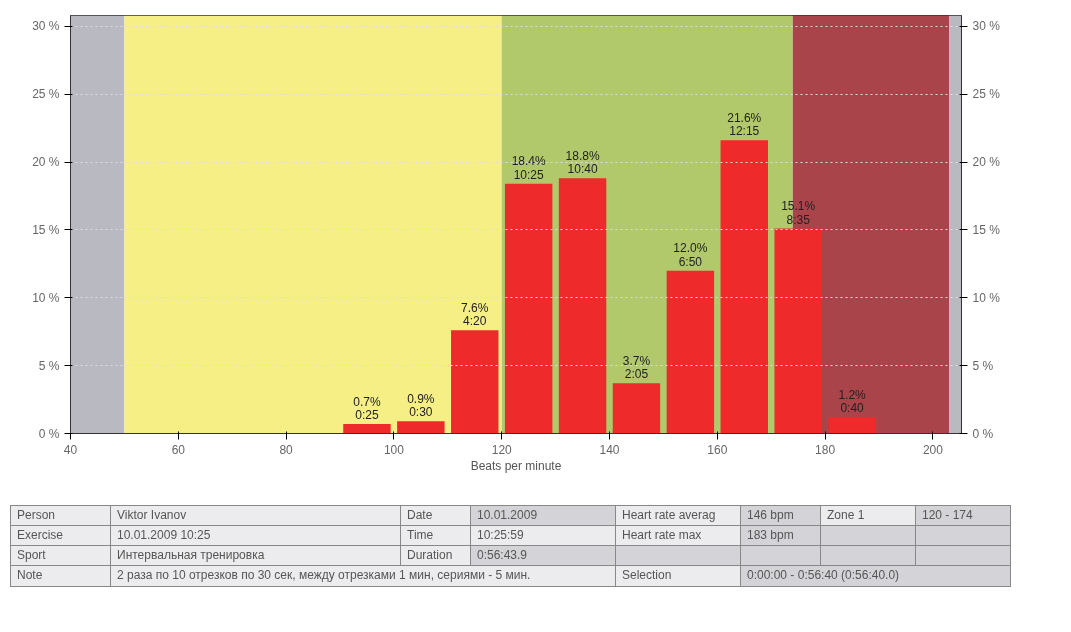 Image resolution: width=1071 pixels, height=632 pixels. Describe the element at coordinates (868, 515) in the screenshot. I see `text: Zone 1` at that location.